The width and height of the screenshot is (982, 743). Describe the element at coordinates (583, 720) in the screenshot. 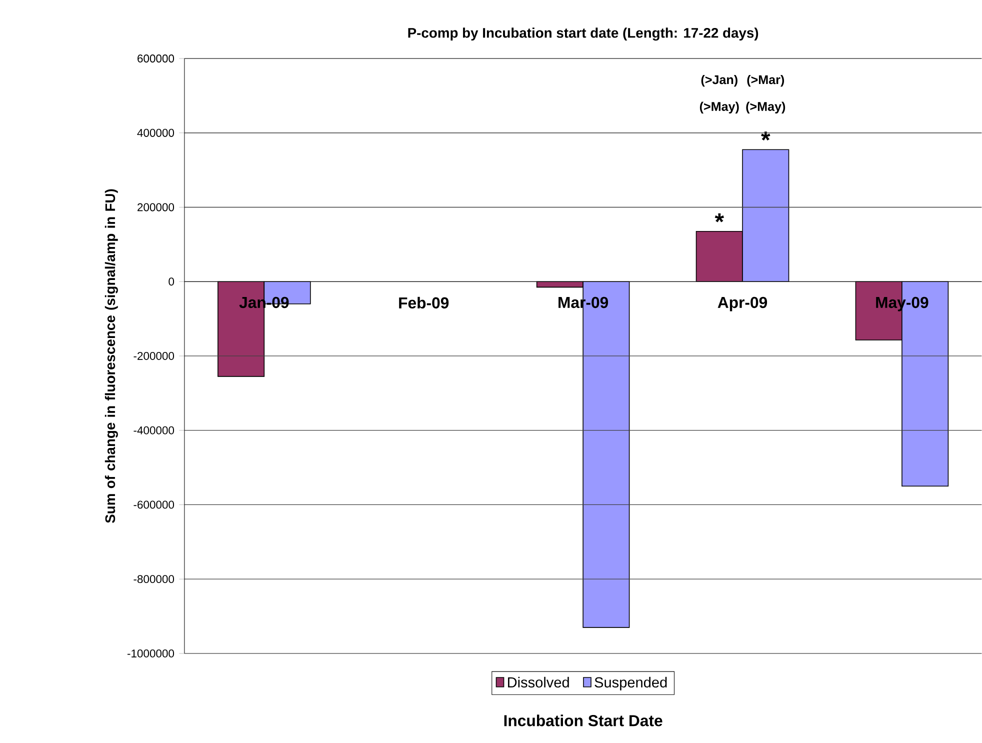

I see `x-axis-title: Incubation Start Date` at that location.